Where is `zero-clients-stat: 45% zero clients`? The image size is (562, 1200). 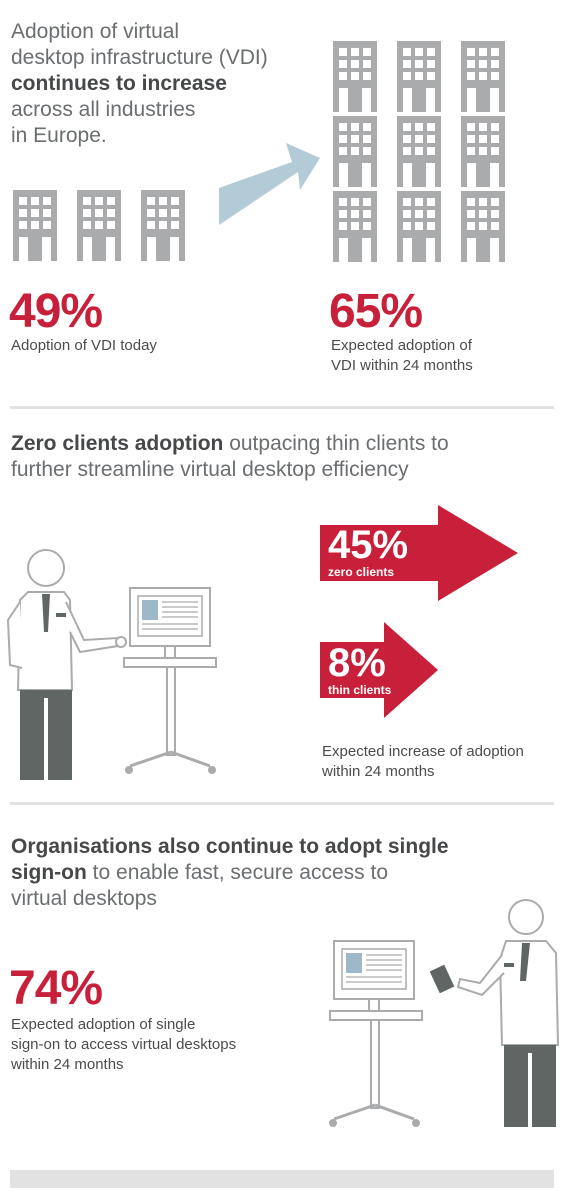 zero-clients-stat: 45% zero clients is located at coordinates (368, 552).